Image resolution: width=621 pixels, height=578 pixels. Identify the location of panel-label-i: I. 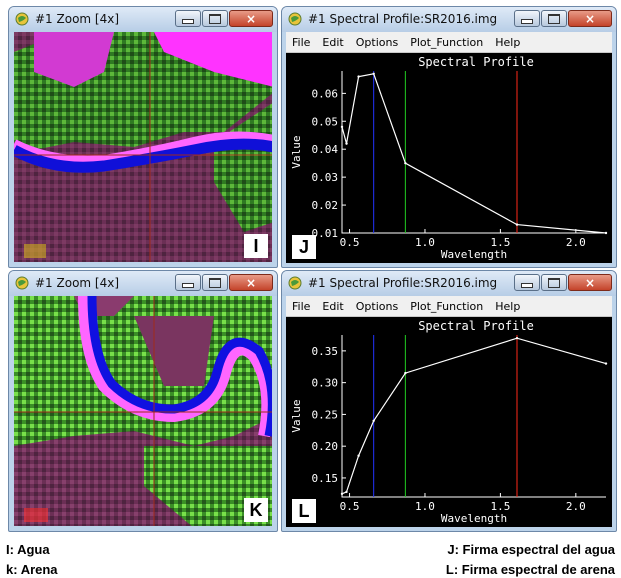
(256, 246).